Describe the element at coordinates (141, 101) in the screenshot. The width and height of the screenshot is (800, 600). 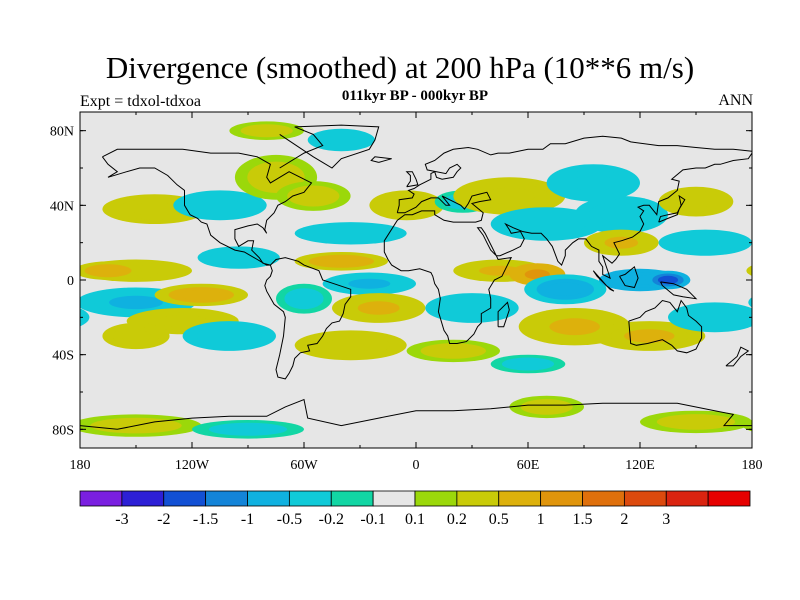
I see `experiment-label: Expt = tdxol-tdxoa` at that location.